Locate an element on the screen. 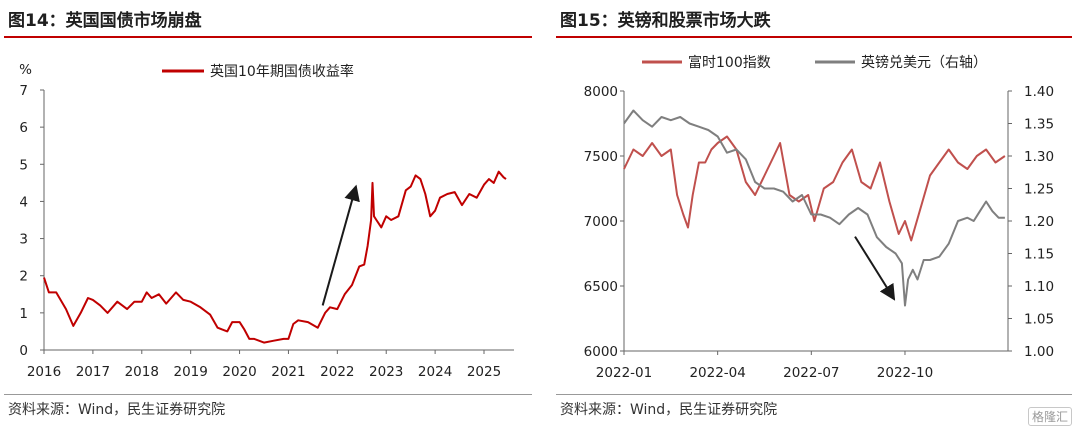 The image size is (1080, 432). y-tick-label: 6500 is located at coordinates (601, 287).